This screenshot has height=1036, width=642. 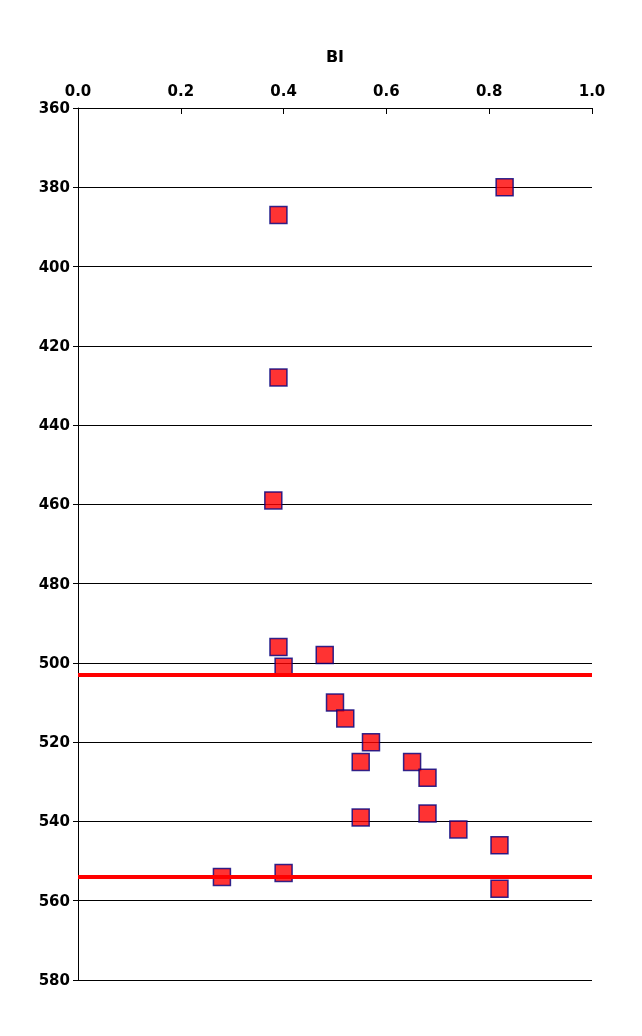 I want to click on x-axis-title: BI, so click(x=335, y=56).